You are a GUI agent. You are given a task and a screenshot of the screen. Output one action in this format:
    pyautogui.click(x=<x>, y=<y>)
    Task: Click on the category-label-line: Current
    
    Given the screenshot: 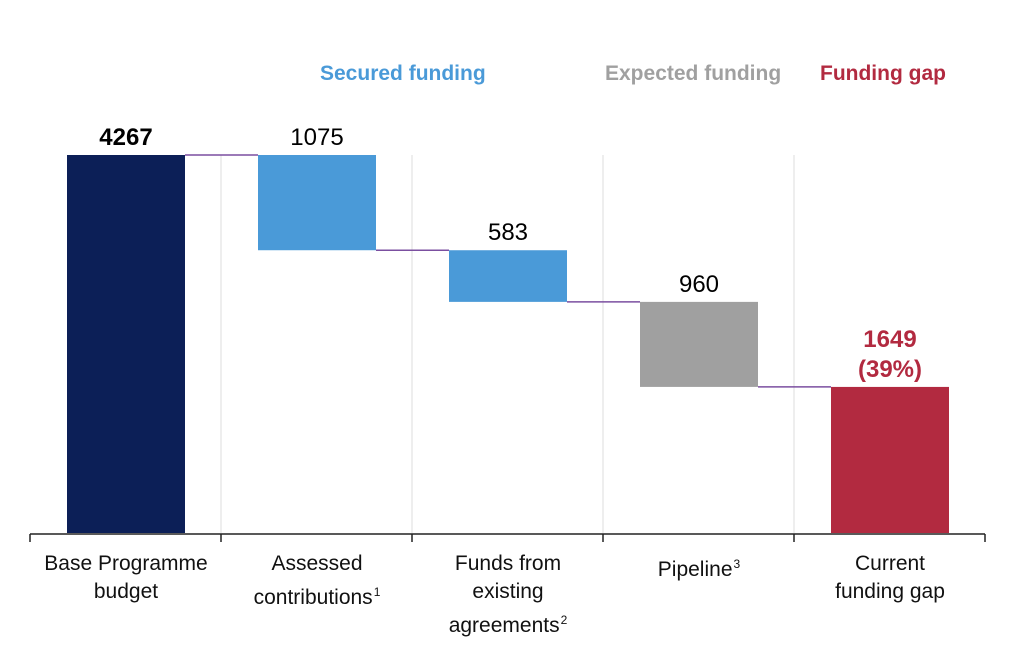 What is the action you would take?
    pyautogui.click(x=890, y=563)
    